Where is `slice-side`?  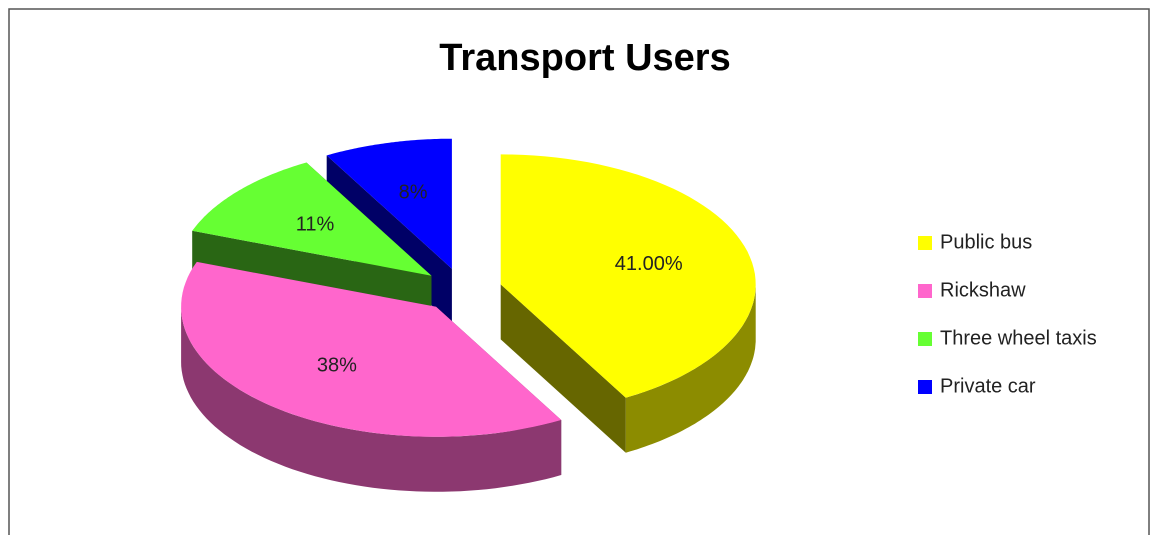
slice-side is located at coordinates (563, 368).